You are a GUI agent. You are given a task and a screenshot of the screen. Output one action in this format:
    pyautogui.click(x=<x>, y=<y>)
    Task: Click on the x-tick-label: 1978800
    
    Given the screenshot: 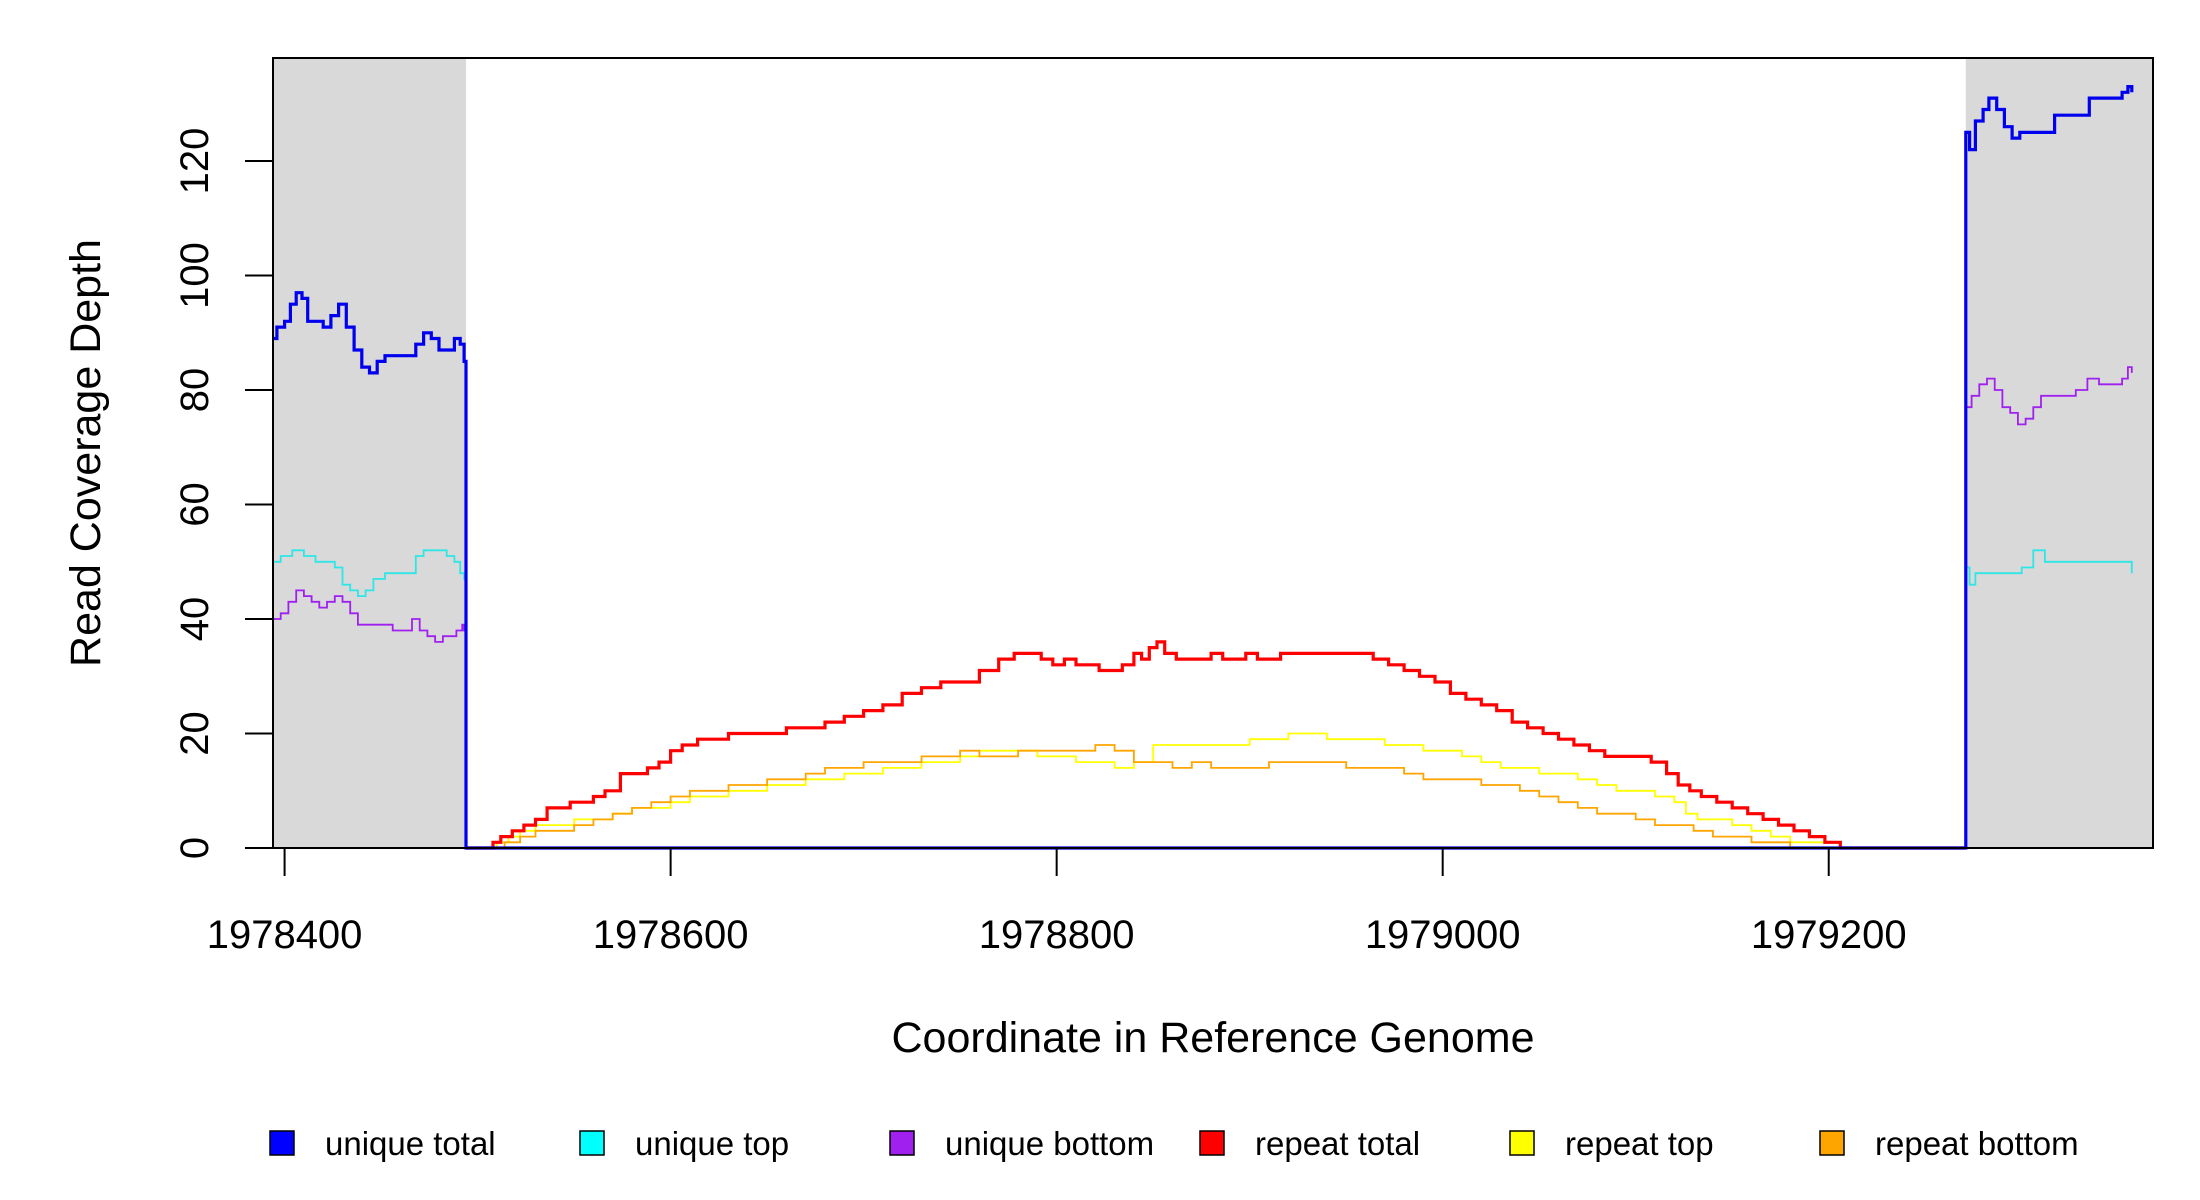 What is the action you would take?
    pyautogui.click(x=1057, y=935)
    